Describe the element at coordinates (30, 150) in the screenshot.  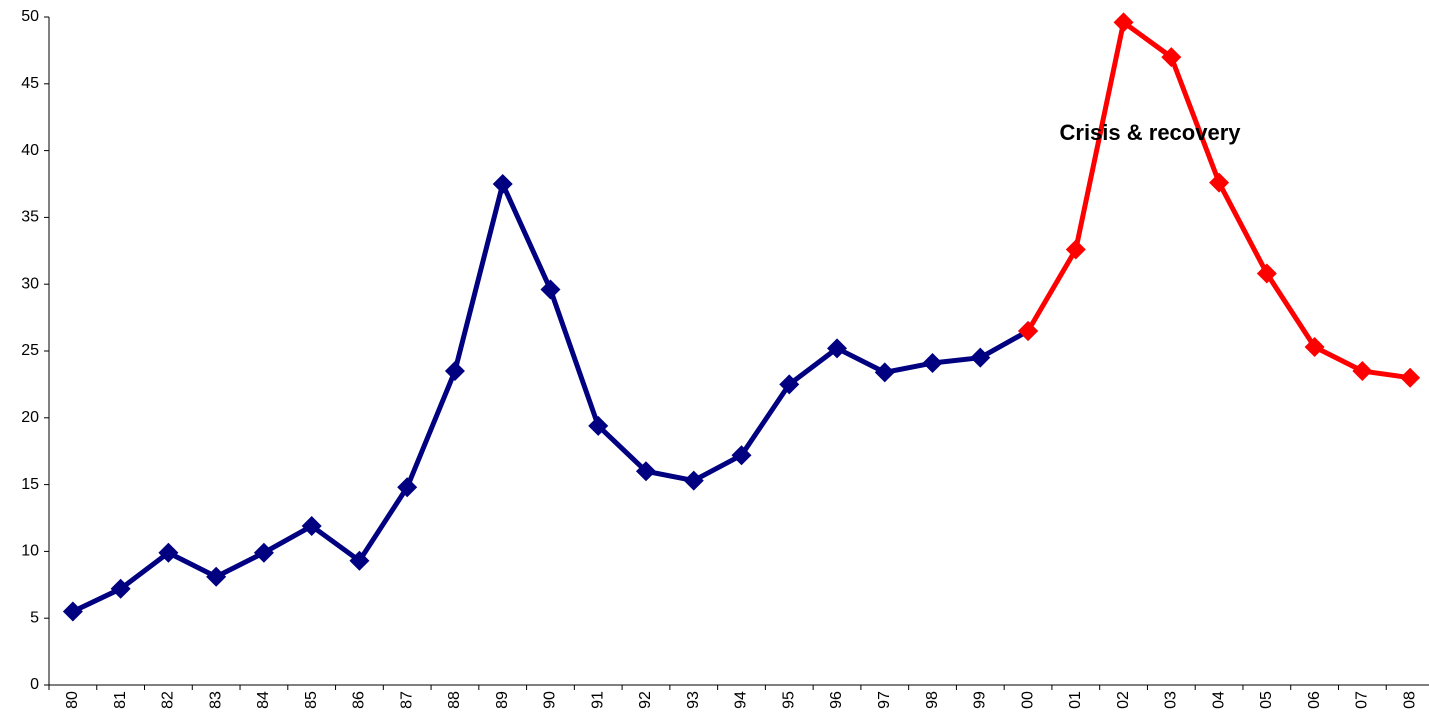
I see `y-tick-label: 40` at that location.